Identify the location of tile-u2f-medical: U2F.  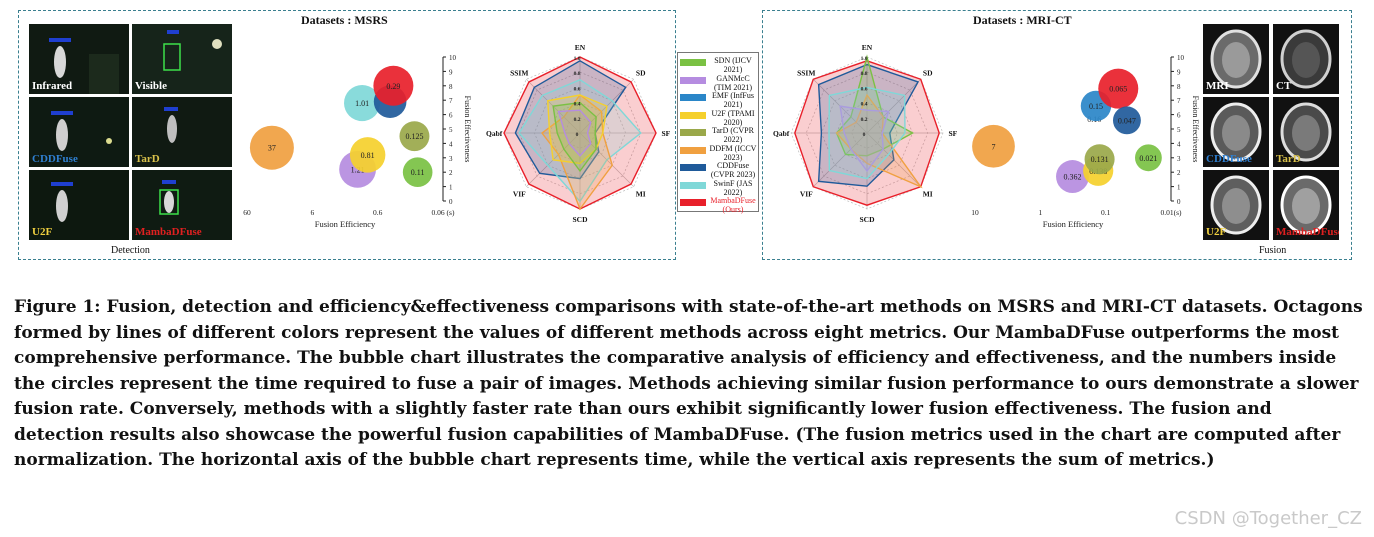
(1236, 205).